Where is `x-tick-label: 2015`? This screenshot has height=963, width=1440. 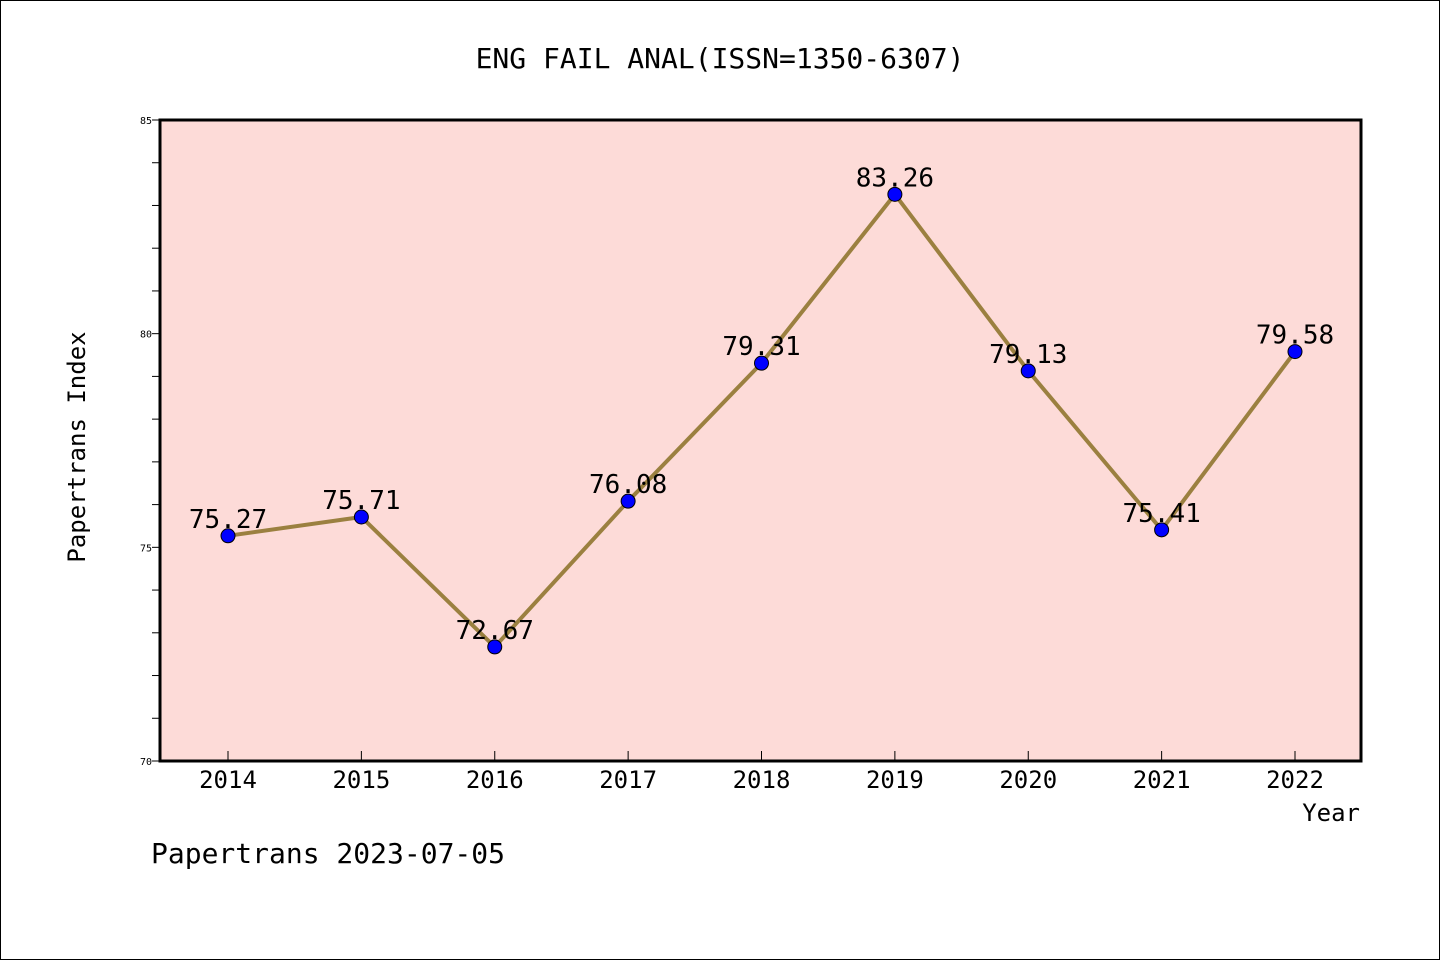
x-tick-label: 2015 is located at coordinates (361, 780).